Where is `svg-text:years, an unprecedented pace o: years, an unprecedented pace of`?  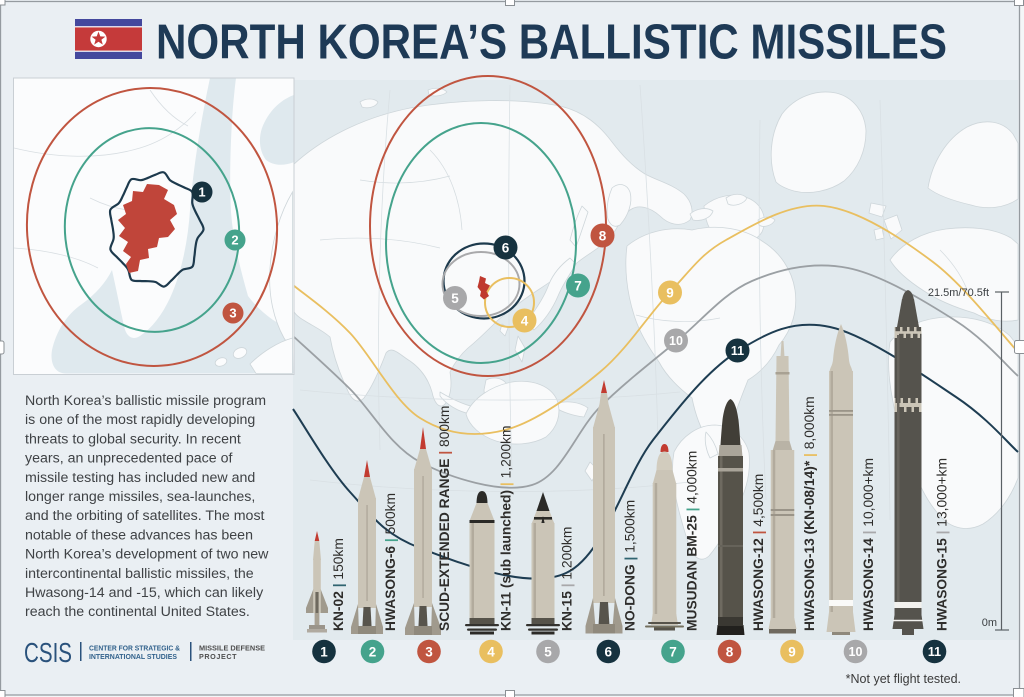 svg-text:years, an unprecedented pace o: years, an unprecedented pace of is located at coordinates (129, 459).